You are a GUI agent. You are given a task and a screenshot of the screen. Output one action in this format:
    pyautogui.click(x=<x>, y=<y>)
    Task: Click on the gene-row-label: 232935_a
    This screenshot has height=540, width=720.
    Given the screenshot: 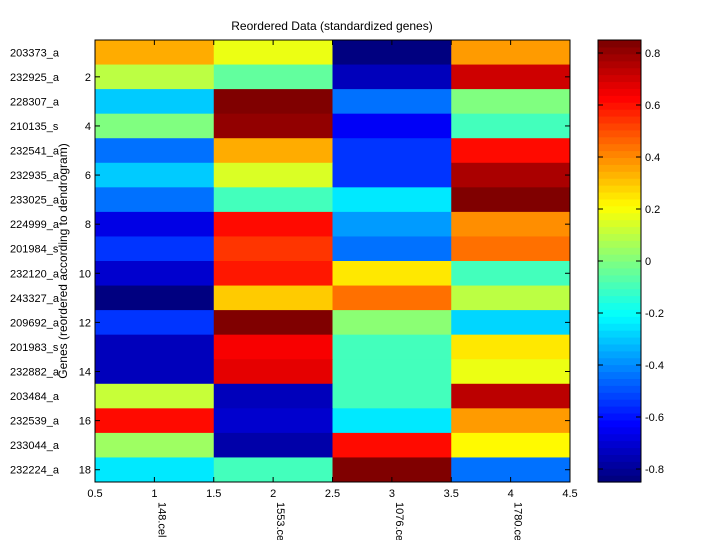 What is the action you would take?
    pyautogui.click(x=35, y=176)
    